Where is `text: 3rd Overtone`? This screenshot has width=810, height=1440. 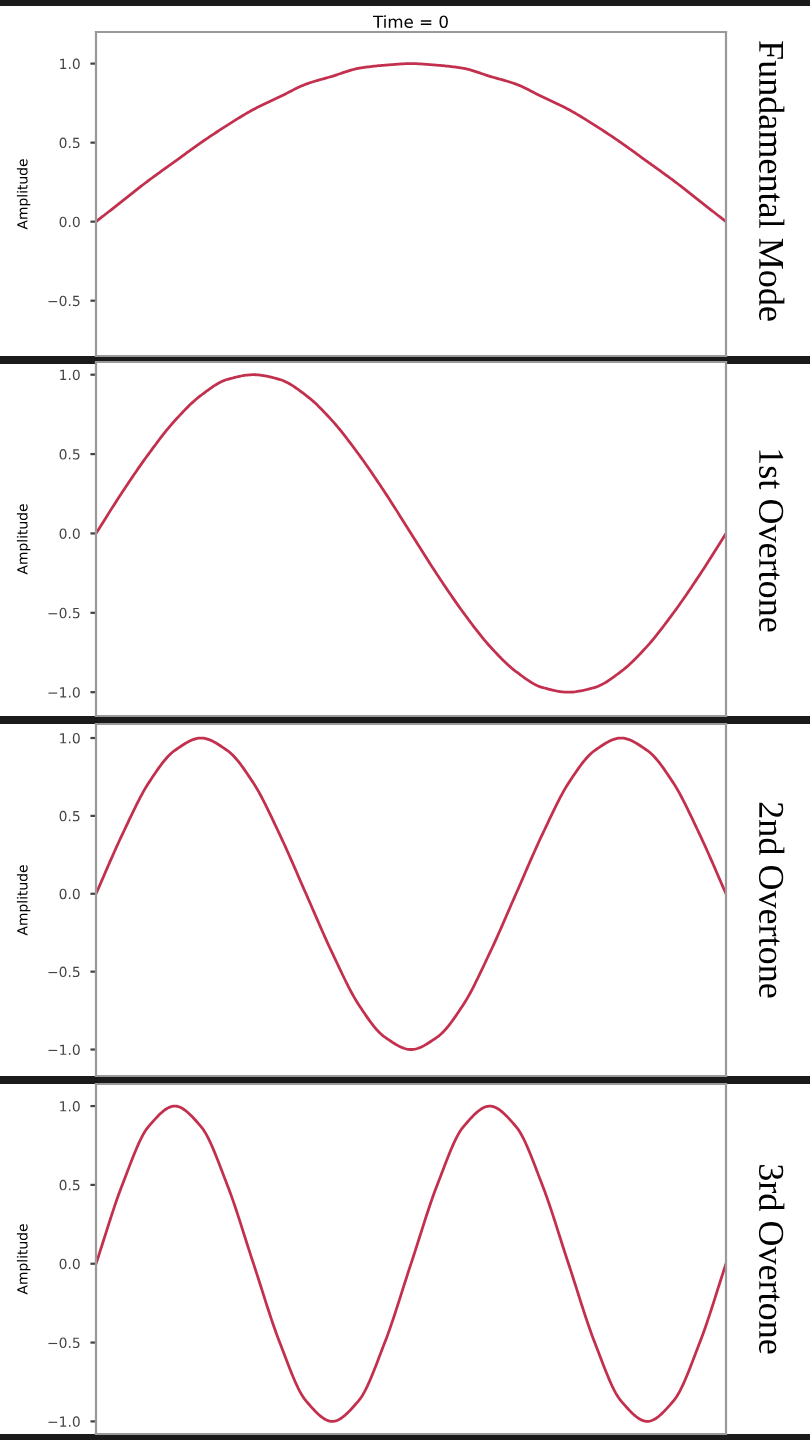 text: 3rd Overtone is located at coordinates (771, 1259).